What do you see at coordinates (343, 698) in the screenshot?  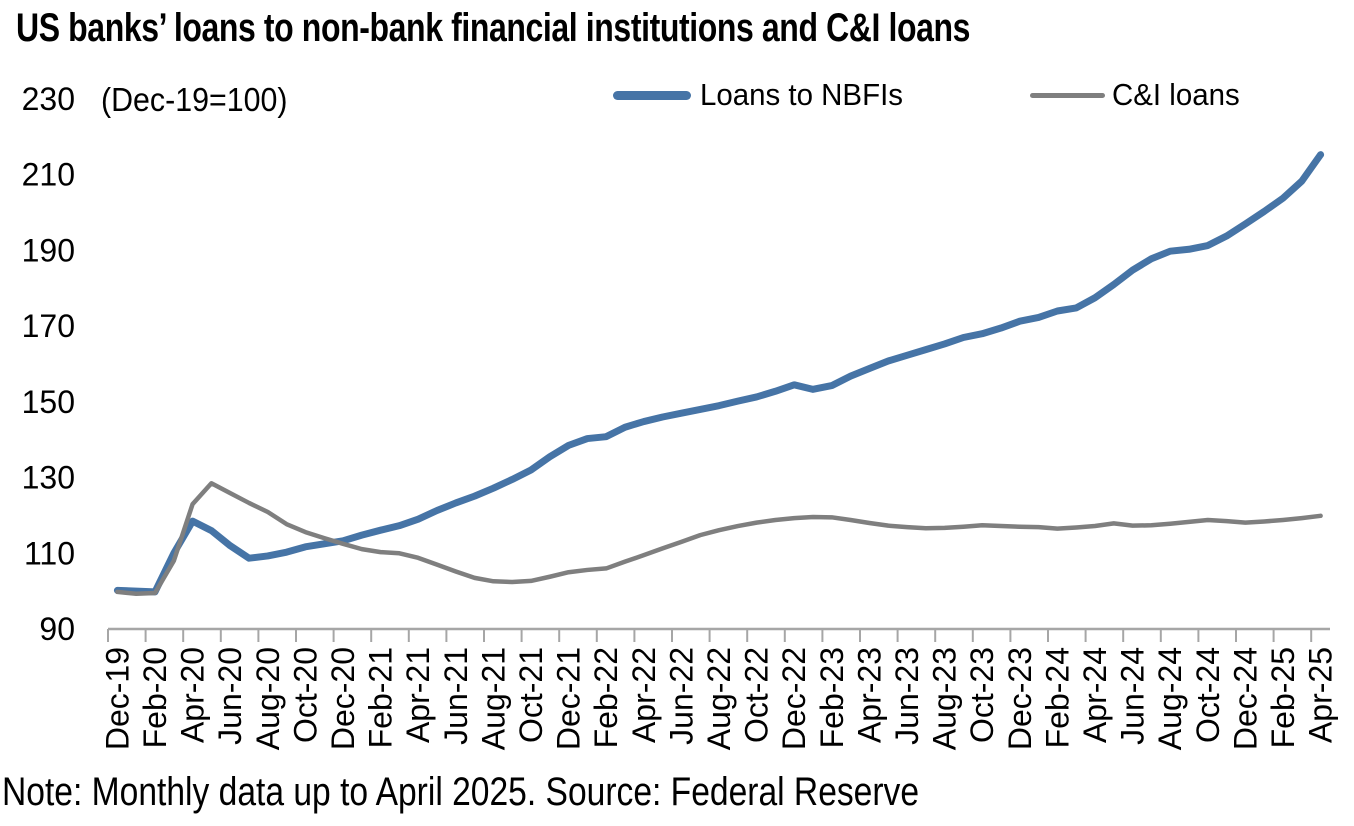 I see `x-tick-label: Dec-20` at bounding box center [343, 698].